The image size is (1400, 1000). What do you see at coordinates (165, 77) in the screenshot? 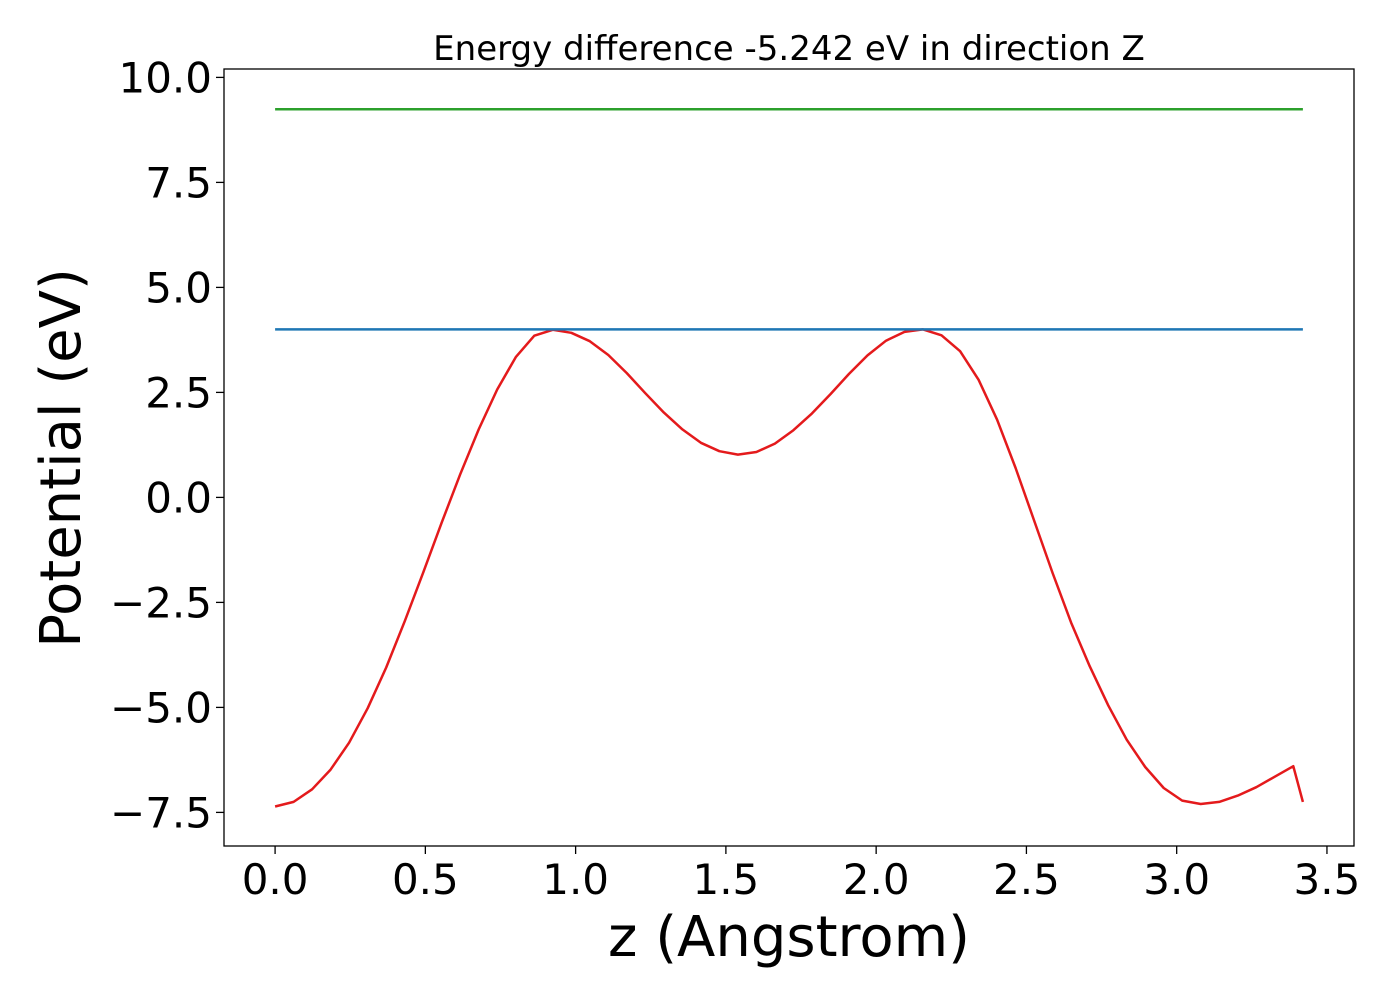
I see `y-tick-label: 10.0` at bounding box center [165, 77].